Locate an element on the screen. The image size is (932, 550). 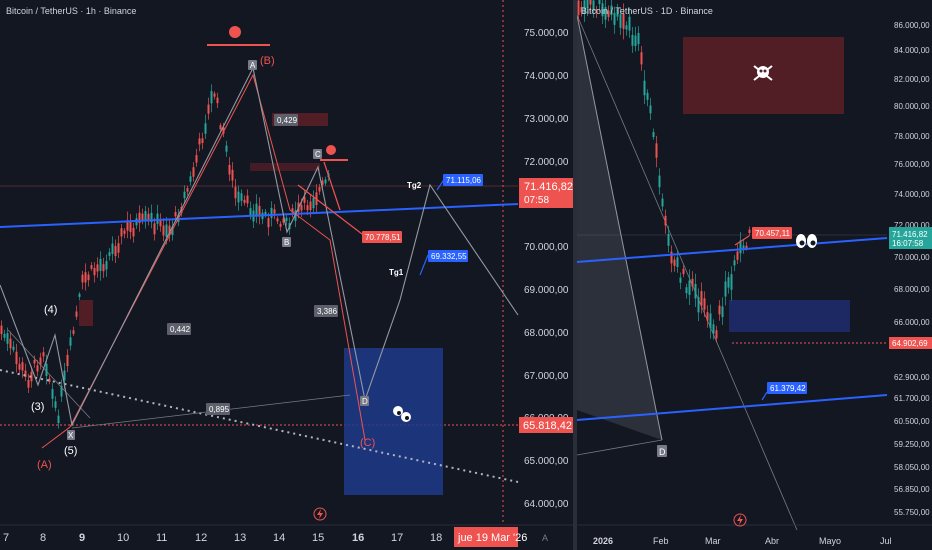
price-tick: 62.900,00 is located at coordinates (912, 377).